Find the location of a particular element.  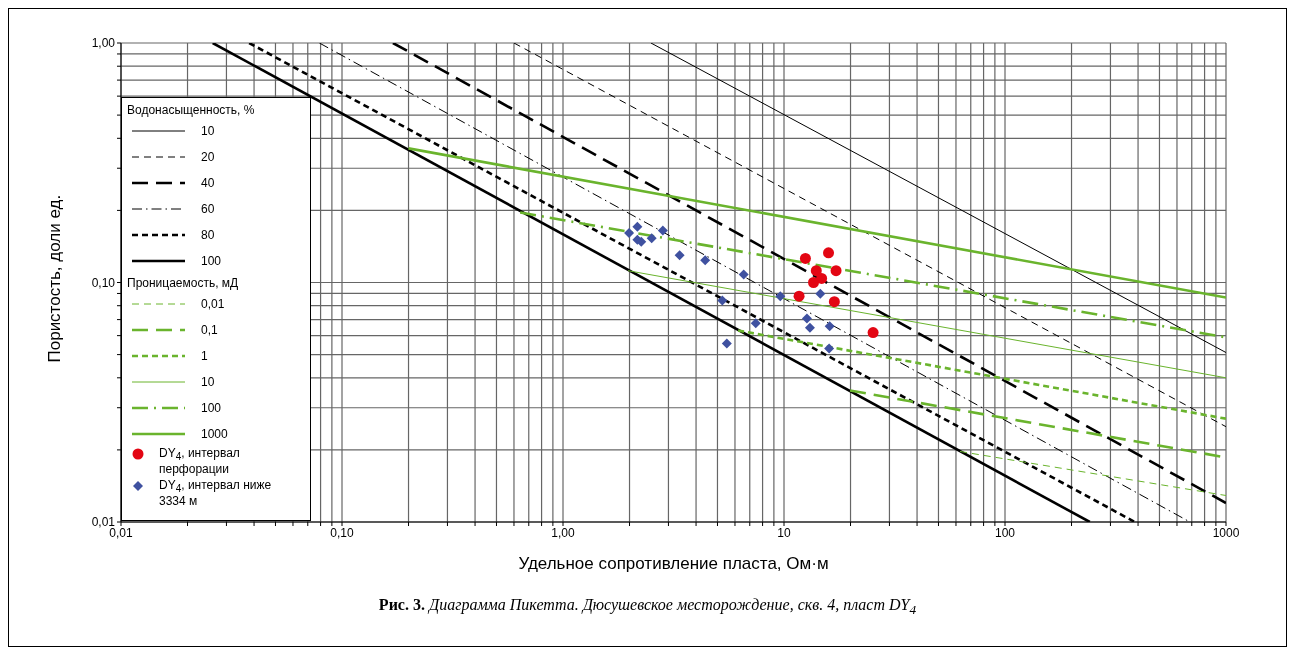

x-tick-label: 1000 is located at coordinates (1226, 532).